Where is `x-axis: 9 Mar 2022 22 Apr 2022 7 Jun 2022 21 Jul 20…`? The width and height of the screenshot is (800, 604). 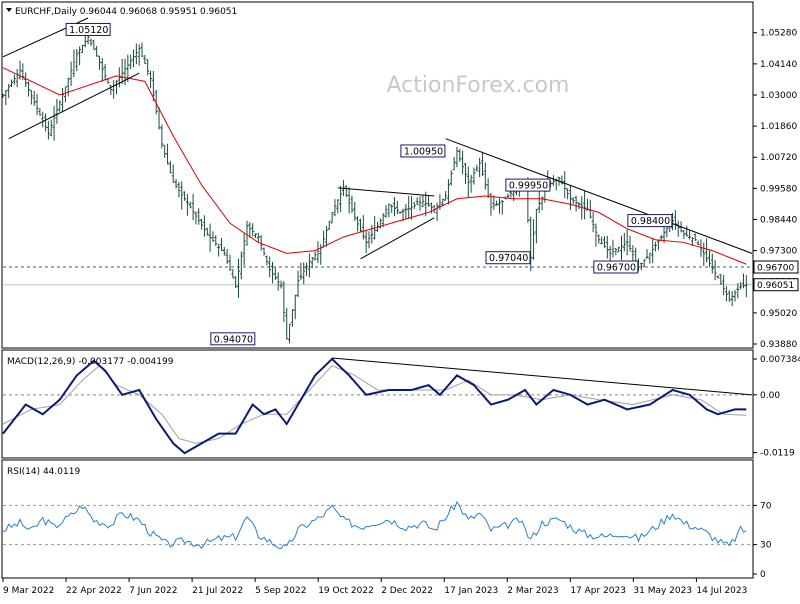 x-axis: 9 Mar 2022 22 Apr 2022 7 Jun 2022 21 Jul 20… is located at coordinates (374, 587).